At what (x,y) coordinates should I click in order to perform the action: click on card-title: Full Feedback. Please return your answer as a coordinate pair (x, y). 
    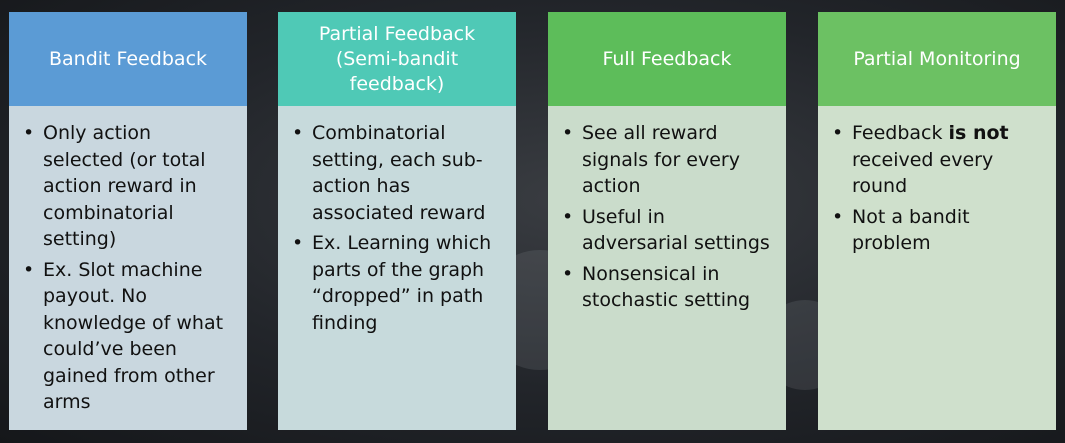
    Looking at the image, I should click on (666, 59).